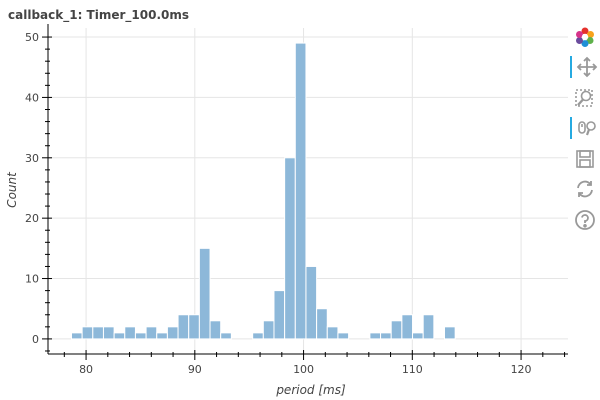  Describe the element at coordinates (521, 369) in the screenshot. I see `x-tick-label: 120` at that location.